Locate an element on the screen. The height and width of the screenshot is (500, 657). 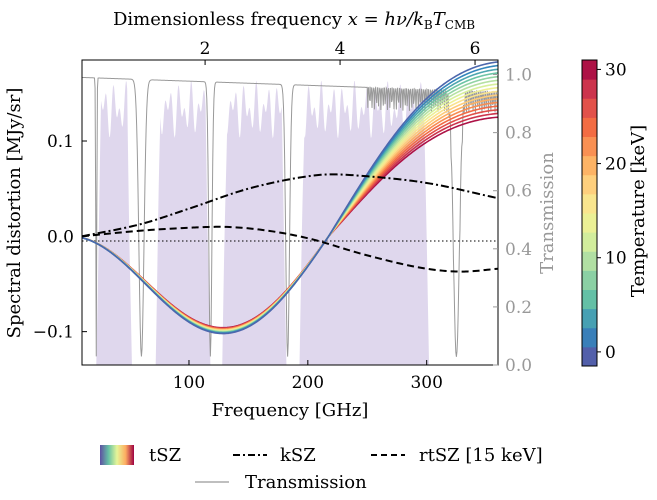
colorbar-label: Temperature [keV] is located at coordinates (638, 211).